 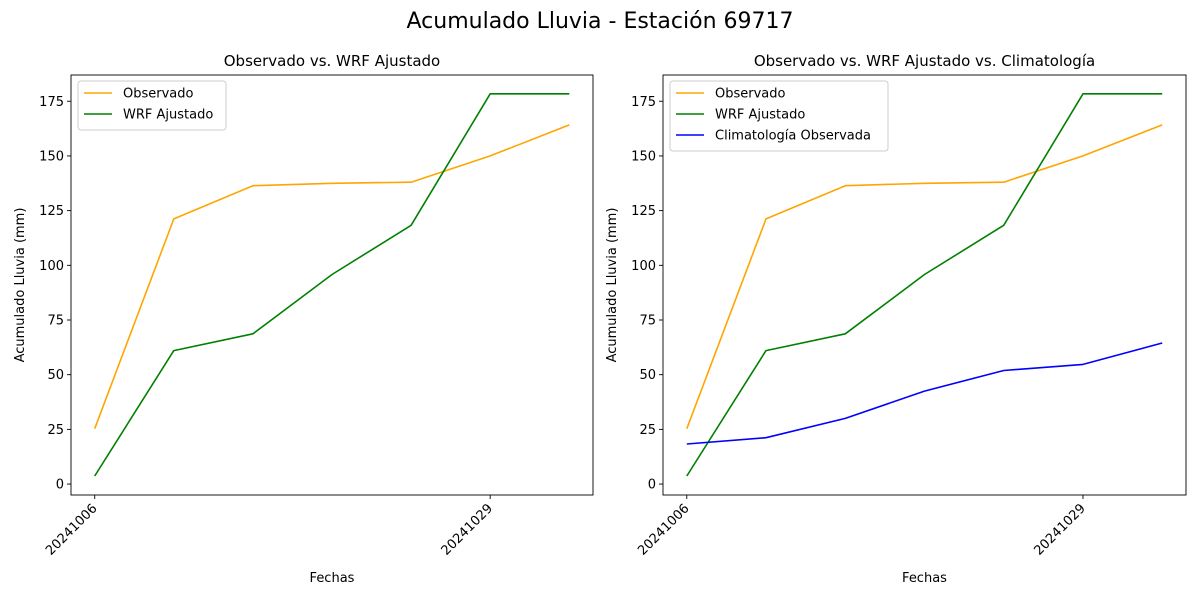 I want to click on x-tick-label: 20241029, so click(x=1059, y=529).